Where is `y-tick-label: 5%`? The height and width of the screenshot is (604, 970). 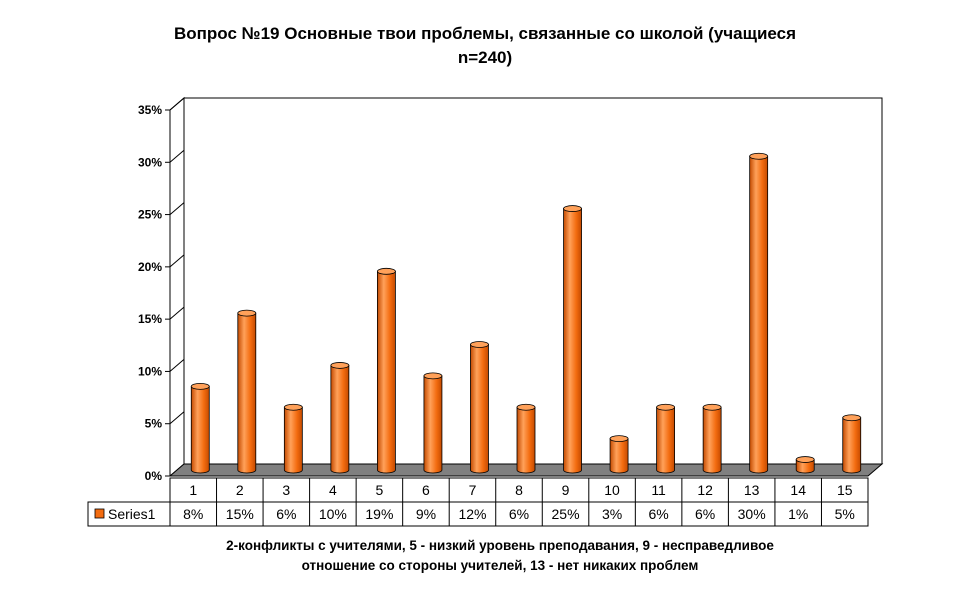
y-tick-label: 5% is located at coordinates (154, 424).